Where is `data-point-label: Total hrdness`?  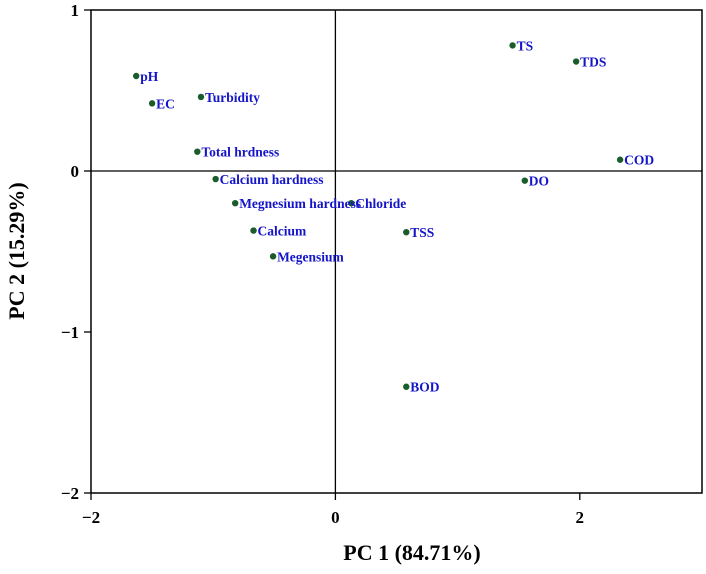
data-point-label: Total hrdness is located at coordinates (240, 152).